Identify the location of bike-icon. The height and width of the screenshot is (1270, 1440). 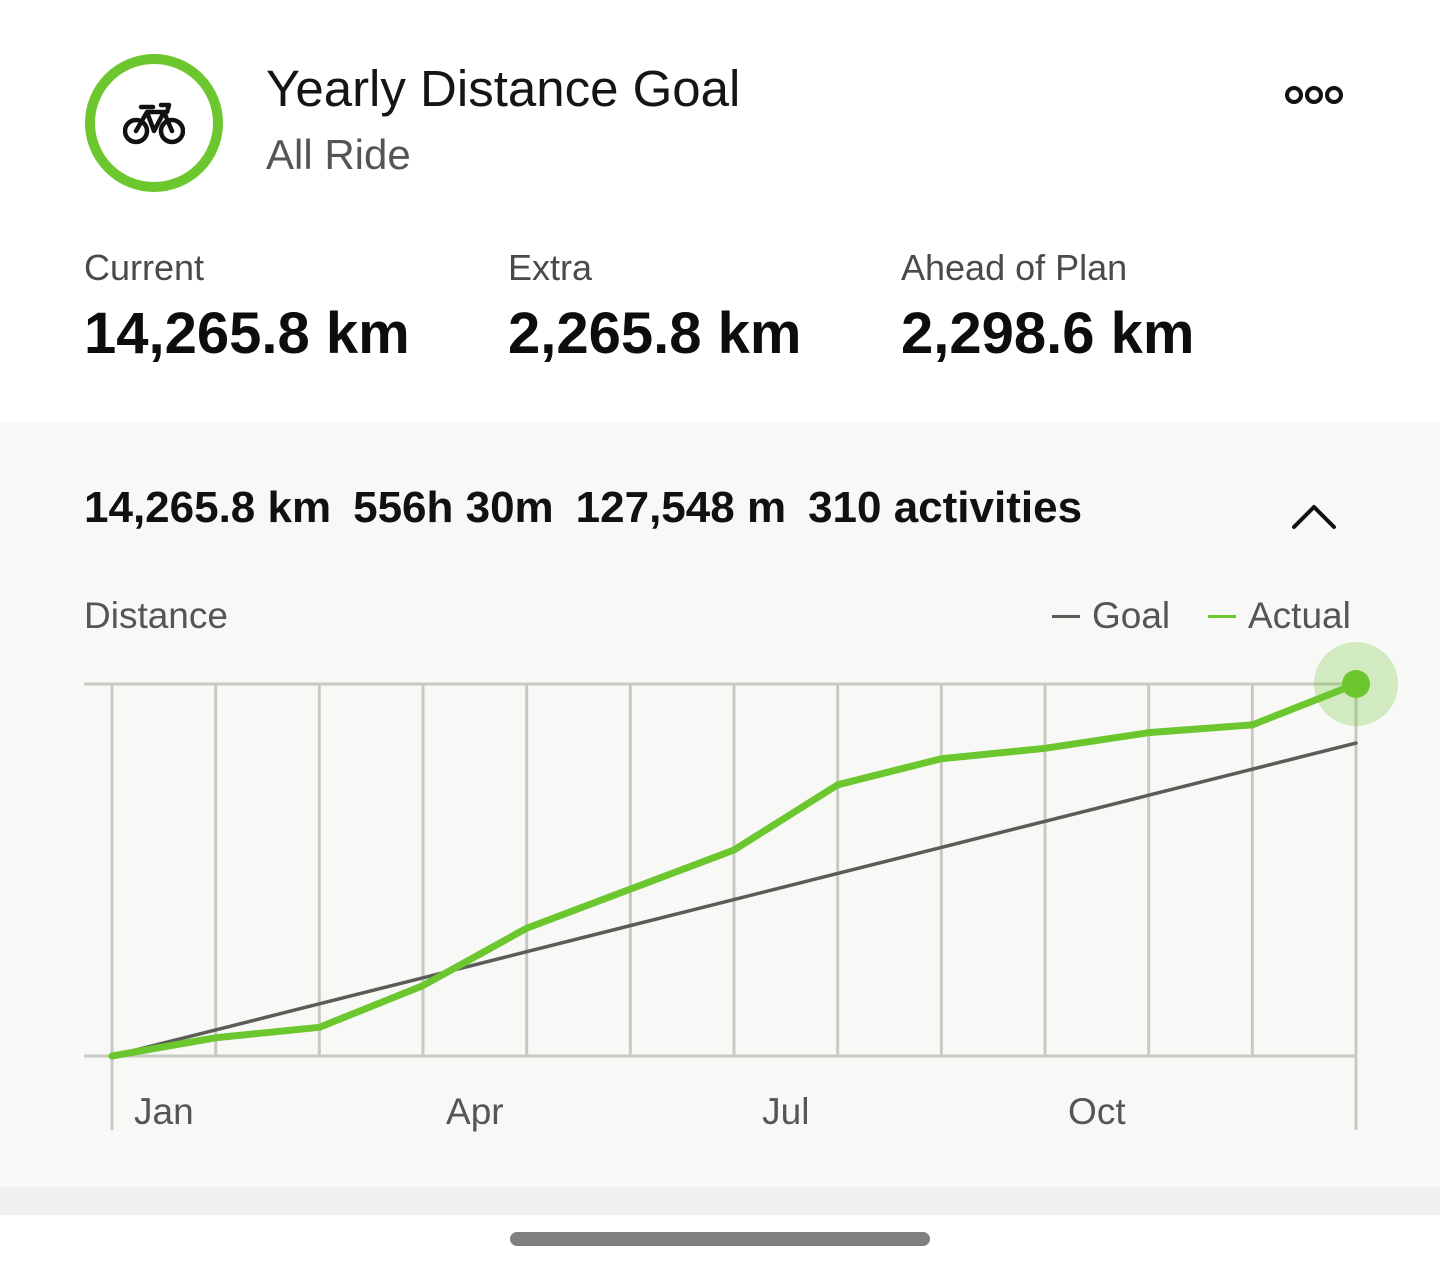
(154, 123).